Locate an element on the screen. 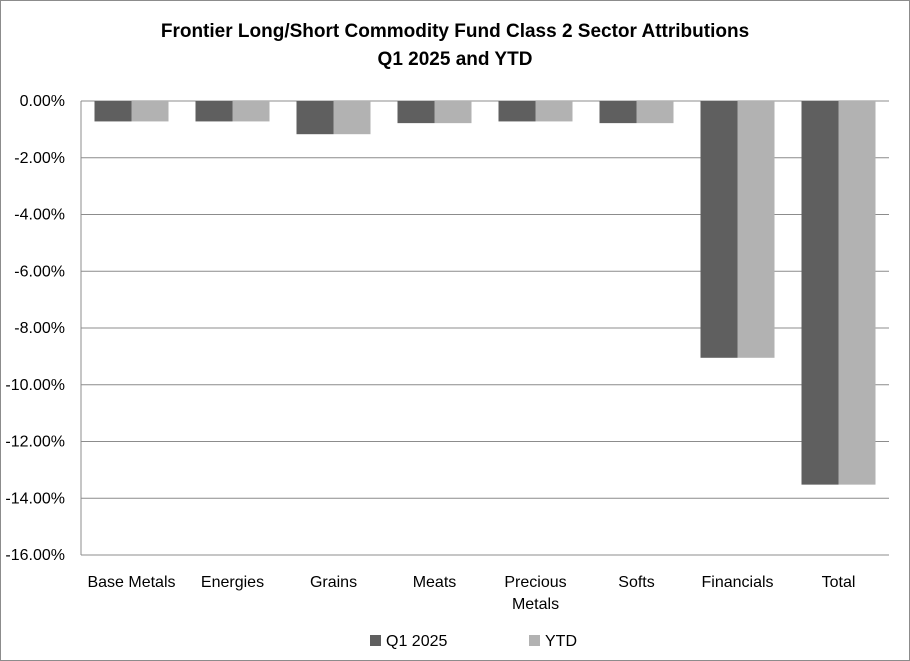 Image resolution: width=910 pixels, height=661 pixels. y-tick-label: -14.00% is located at coordinates (35, 498).